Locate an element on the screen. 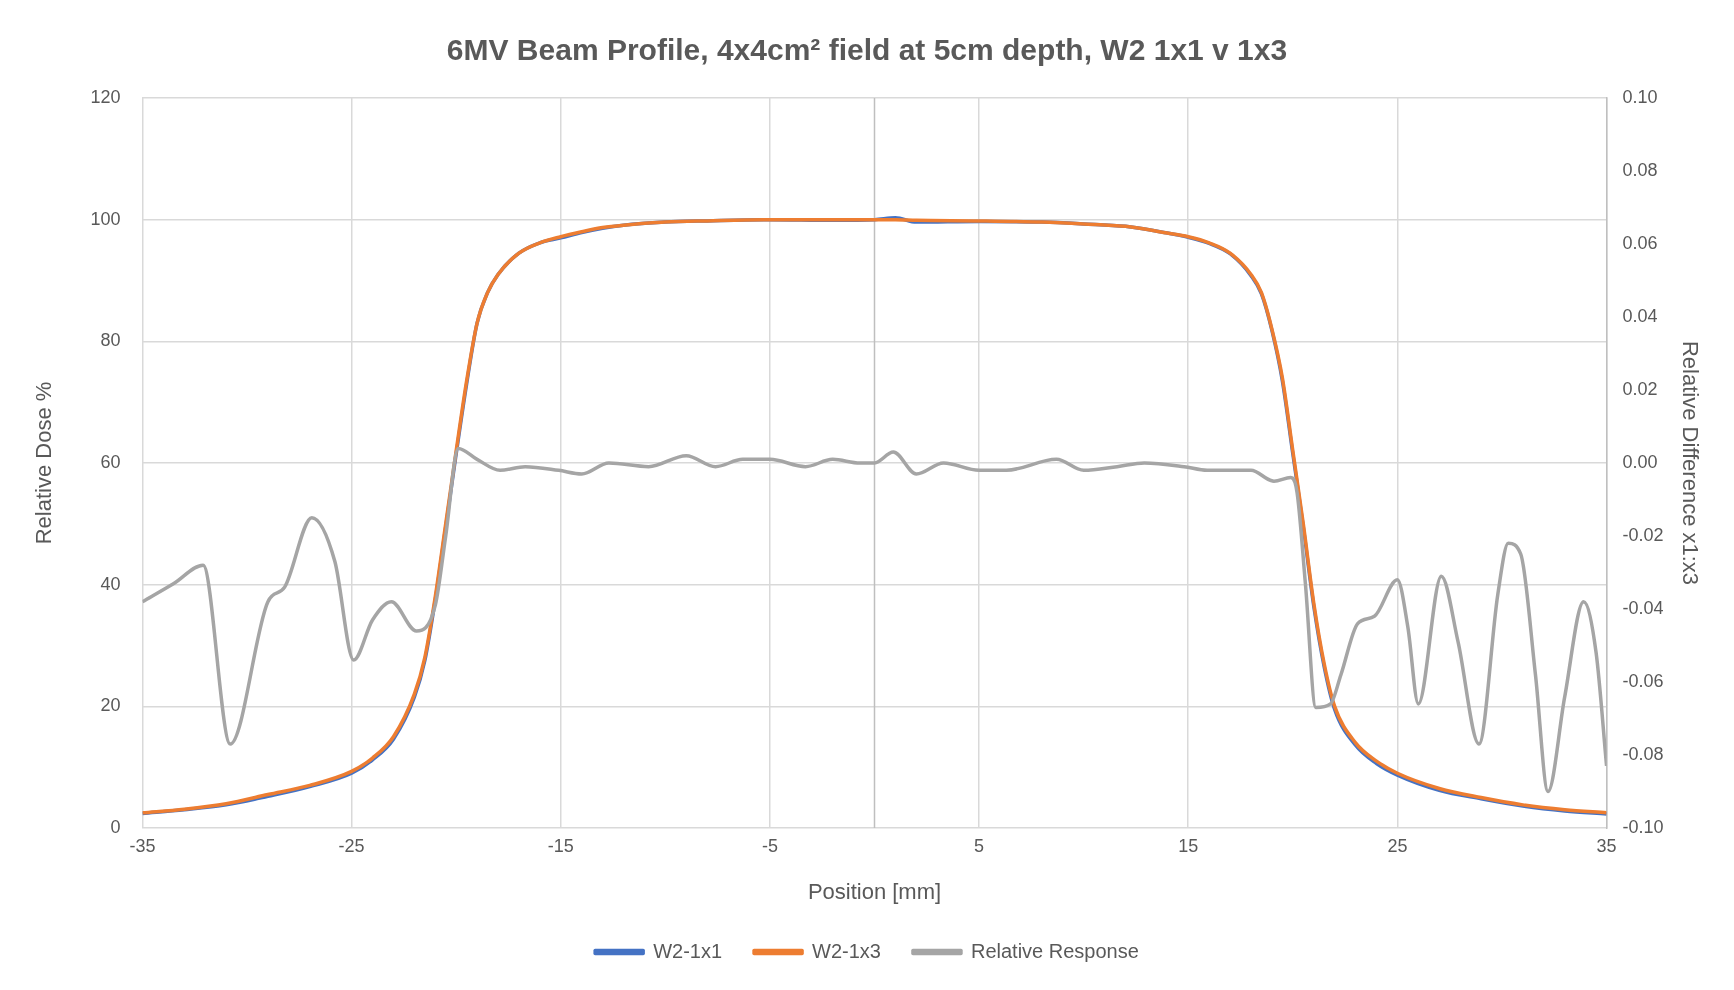  y-tick-label: 60 is located at coordinates (110, 461).